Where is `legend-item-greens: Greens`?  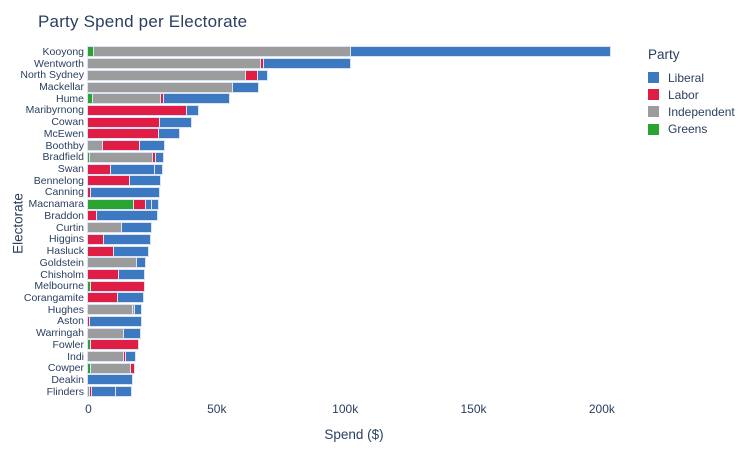 legend-item-greens: Greens is located at coordinates (691, 129).